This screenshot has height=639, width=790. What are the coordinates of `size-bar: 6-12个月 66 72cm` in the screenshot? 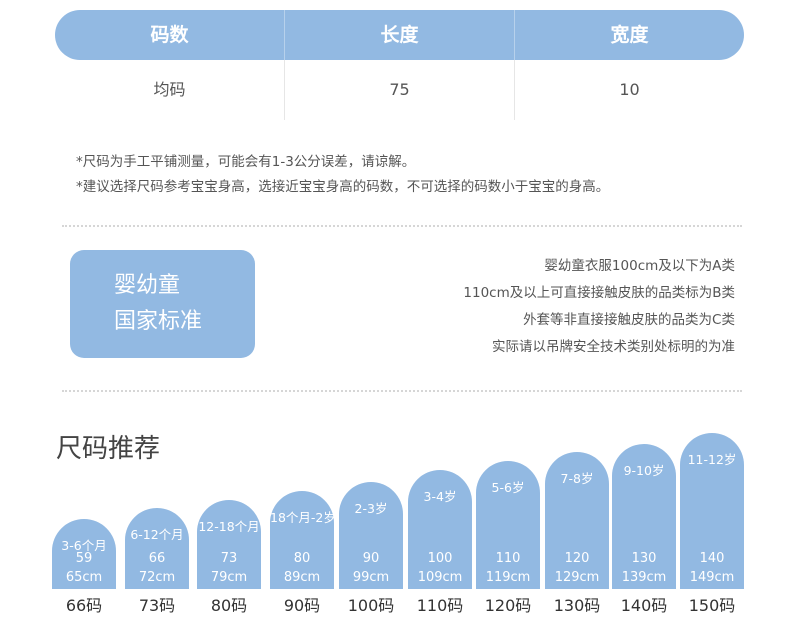 It's located at (157, 548).